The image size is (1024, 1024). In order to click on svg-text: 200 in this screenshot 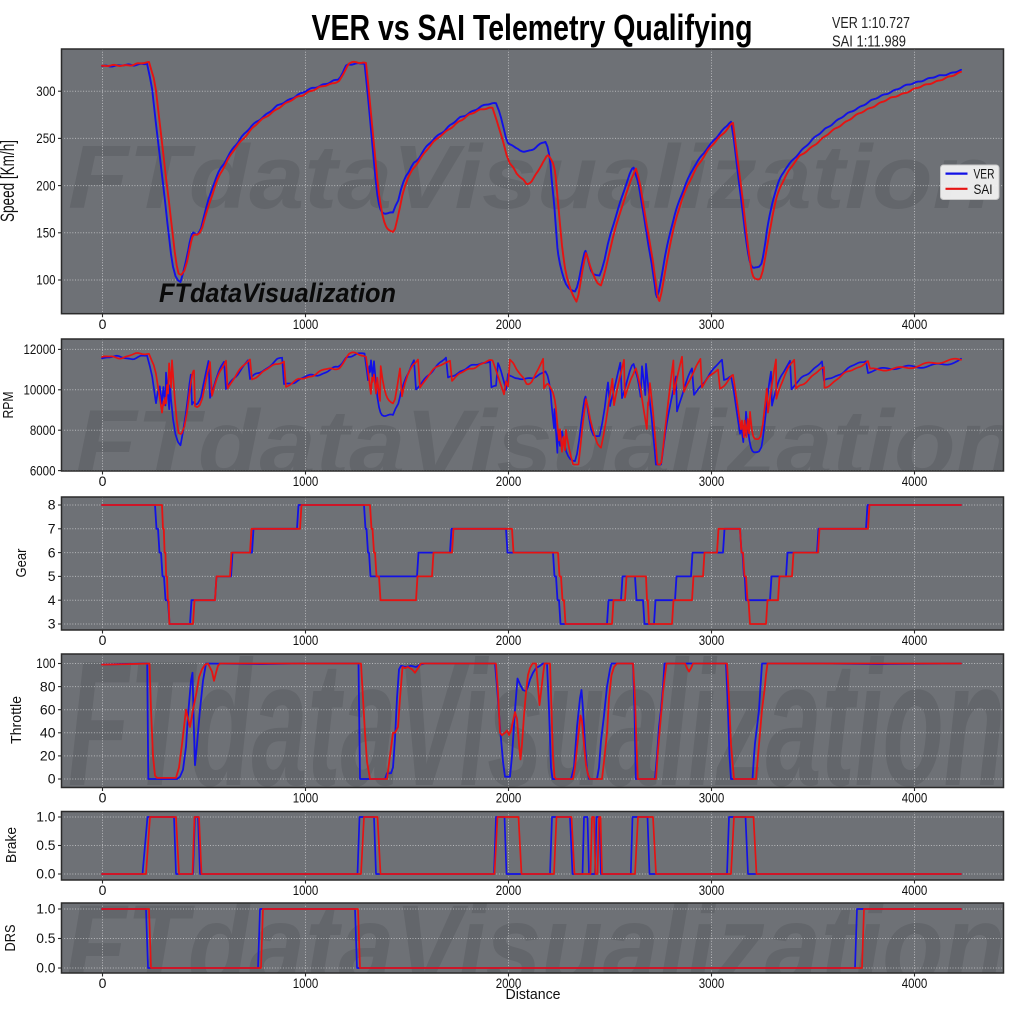, I will do `click(45, 185)`.